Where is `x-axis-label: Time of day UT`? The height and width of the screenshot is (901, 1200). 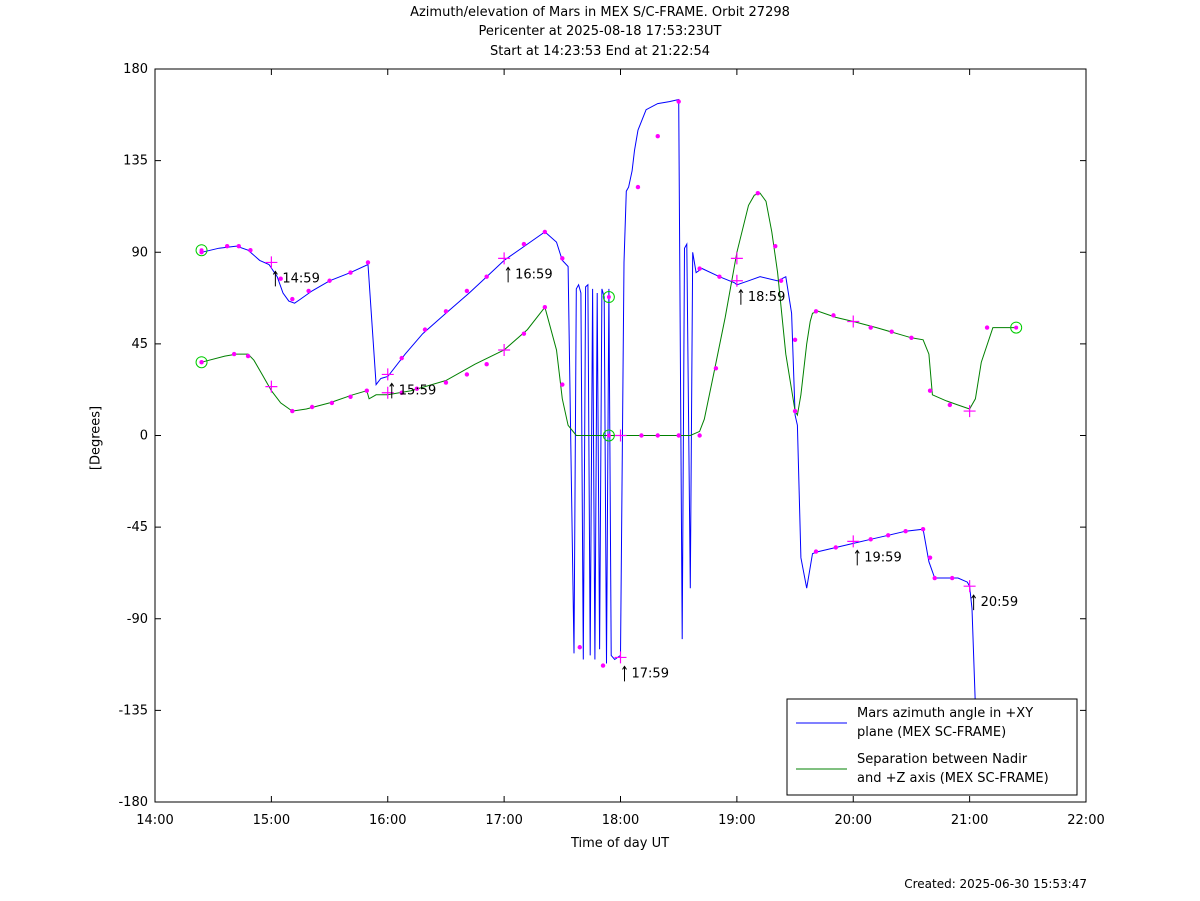 x-axis-label: Time of day UT is located at coordinates (620, 843).